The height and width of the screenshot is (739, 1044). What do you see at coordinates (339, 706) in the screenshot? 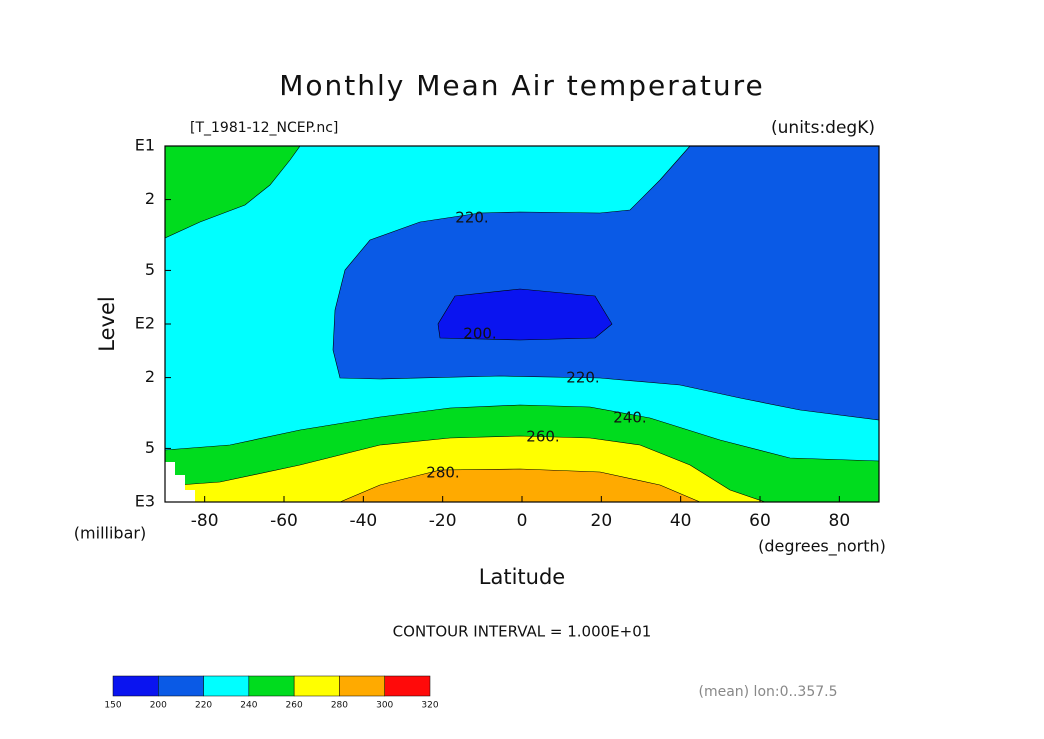
I see `colorbar-label: 280` at bounding box center [339, 706].